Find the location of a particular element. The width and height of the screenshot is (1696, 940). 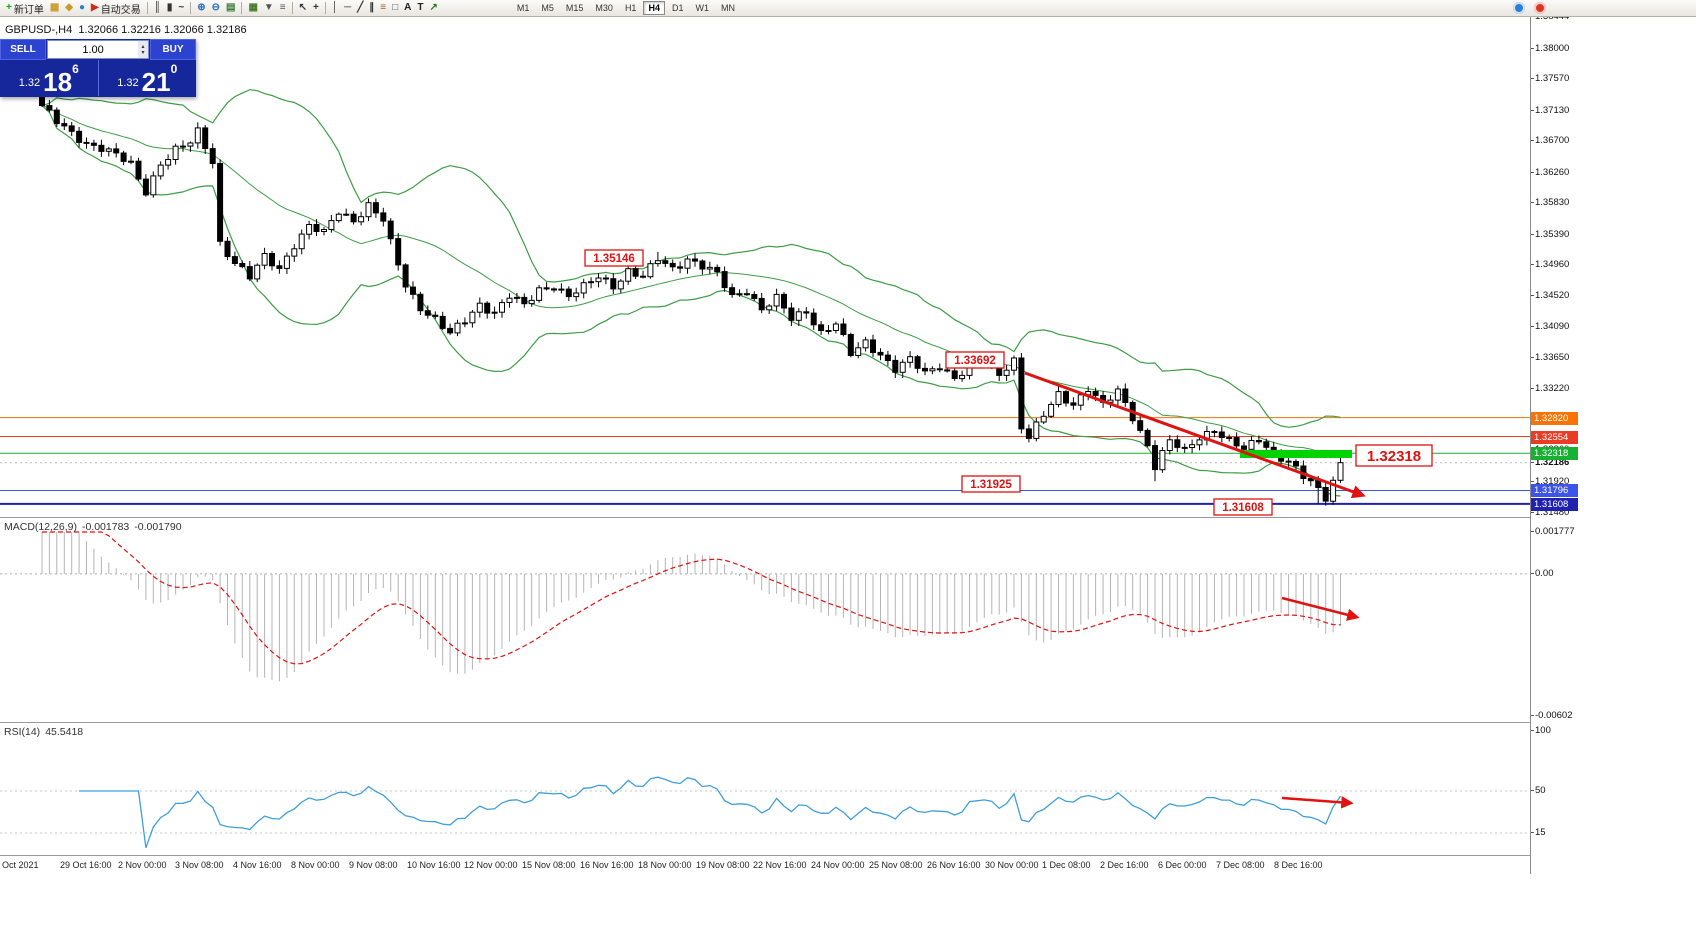

line-chart-type-button: ~ is located at coordinates (181, 8).